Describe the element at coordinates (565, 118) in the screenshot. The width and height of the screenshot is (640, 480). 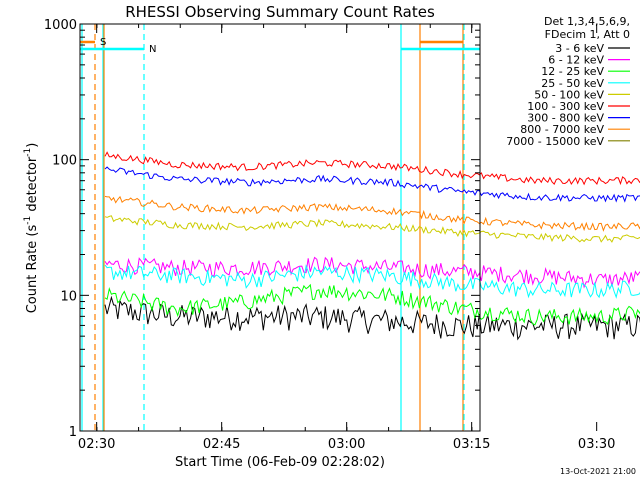
I see `legend-label-6: 300 - 800 keV` at that location.